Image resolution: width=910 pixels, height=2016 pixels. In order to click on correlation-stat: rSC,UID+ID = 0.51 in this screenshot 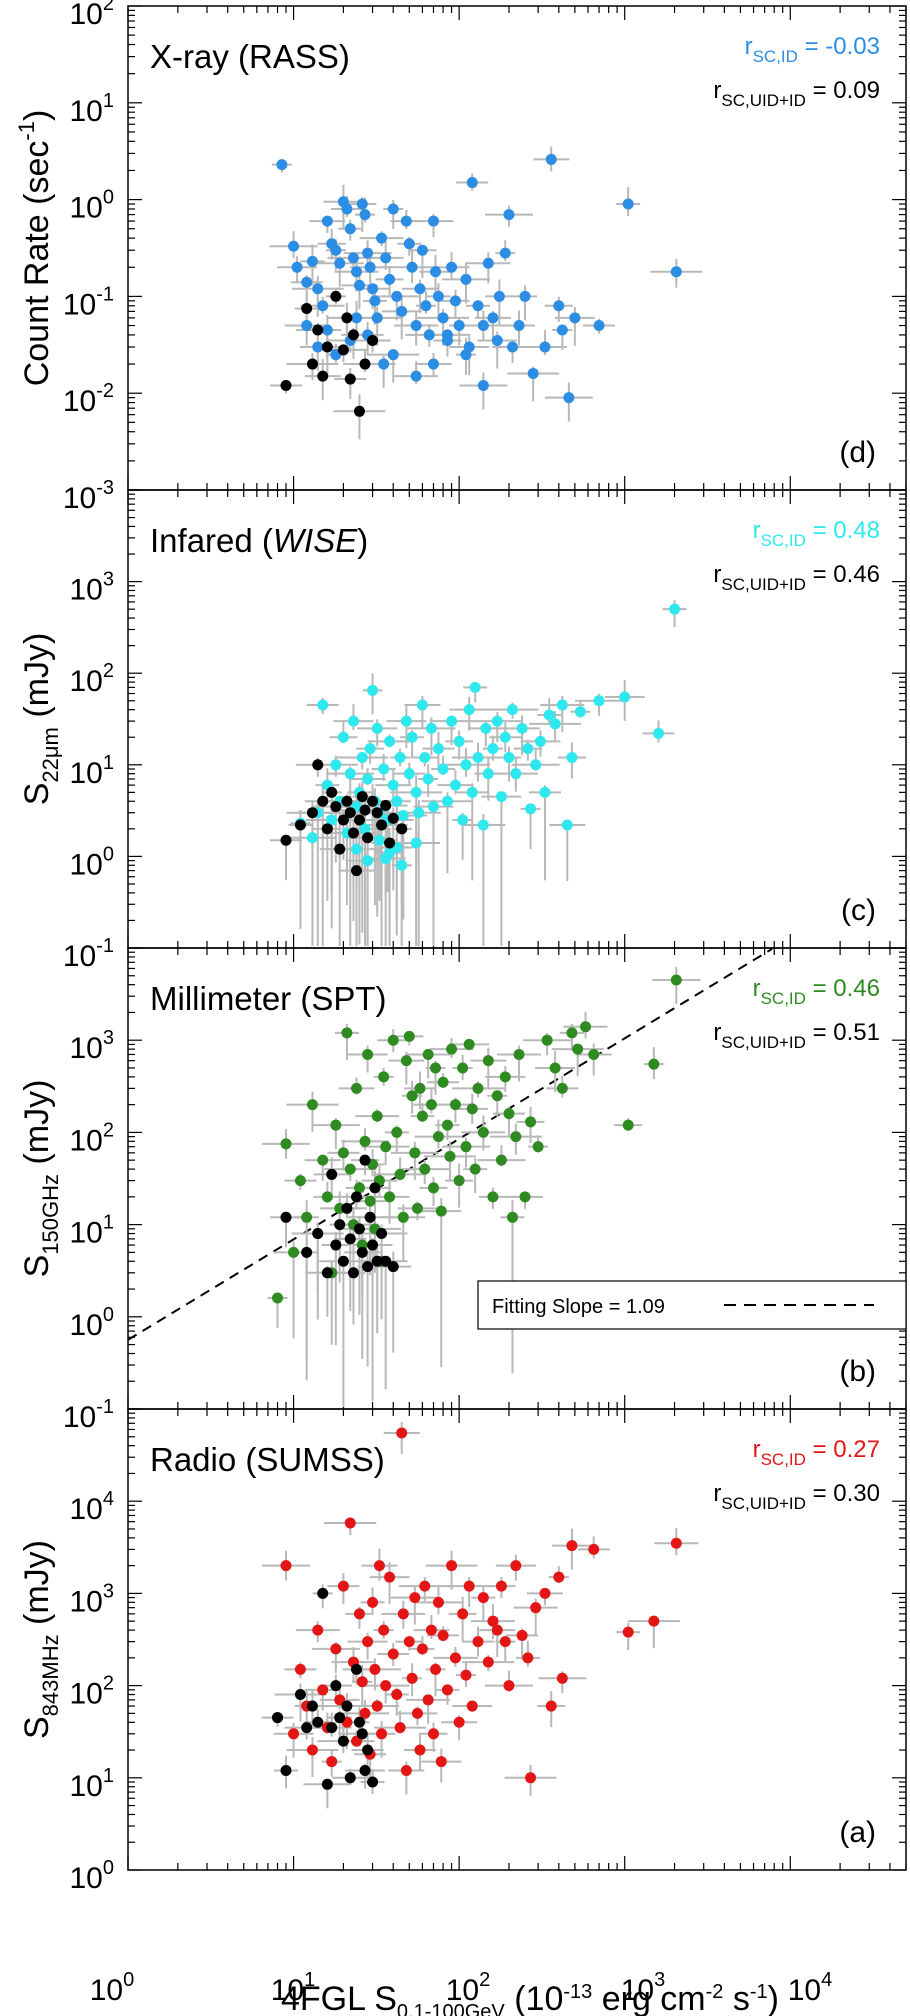, I will do `click(796, 1035)`.